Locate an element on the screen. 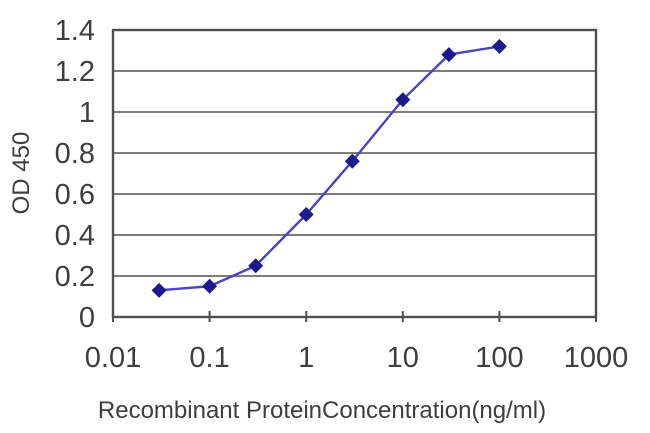 This screenshot has width=650, height=433. y-tick-label: 1 is located at coordinates (87, 113).